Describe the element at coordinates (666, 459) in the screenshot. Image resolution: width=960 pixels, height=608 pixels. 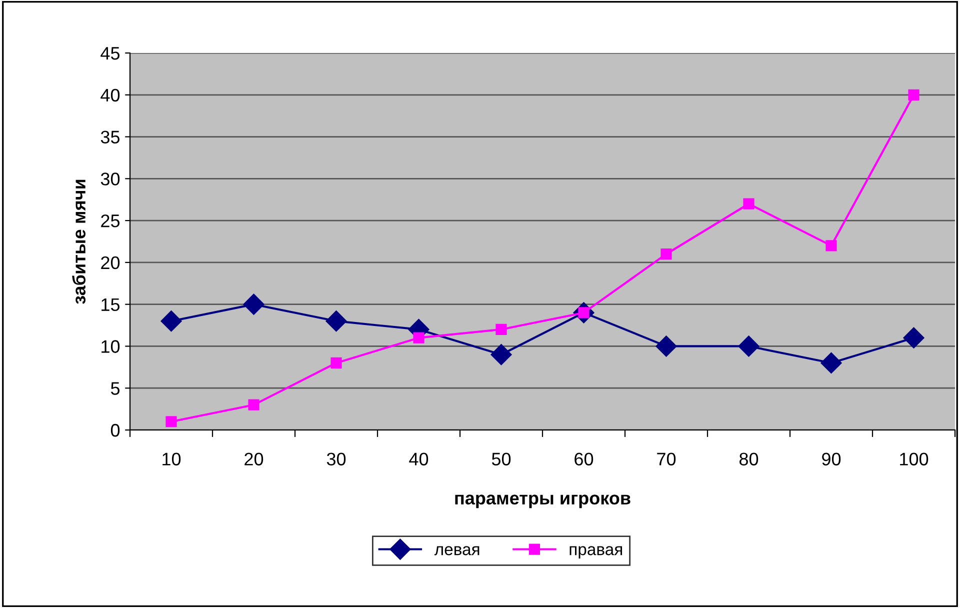
I see `x-tick-label: 70` at that location.